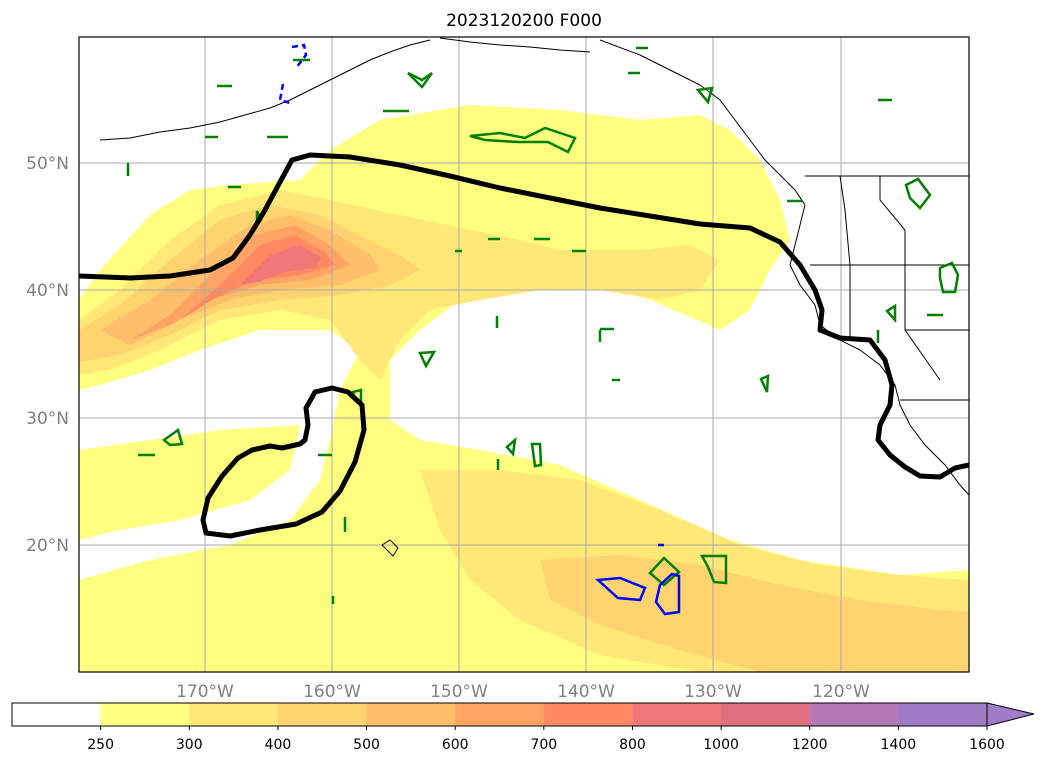 The width and height of the screenshot is (1047, 765). I want to click on colorbar-outline, so click(499, 714).